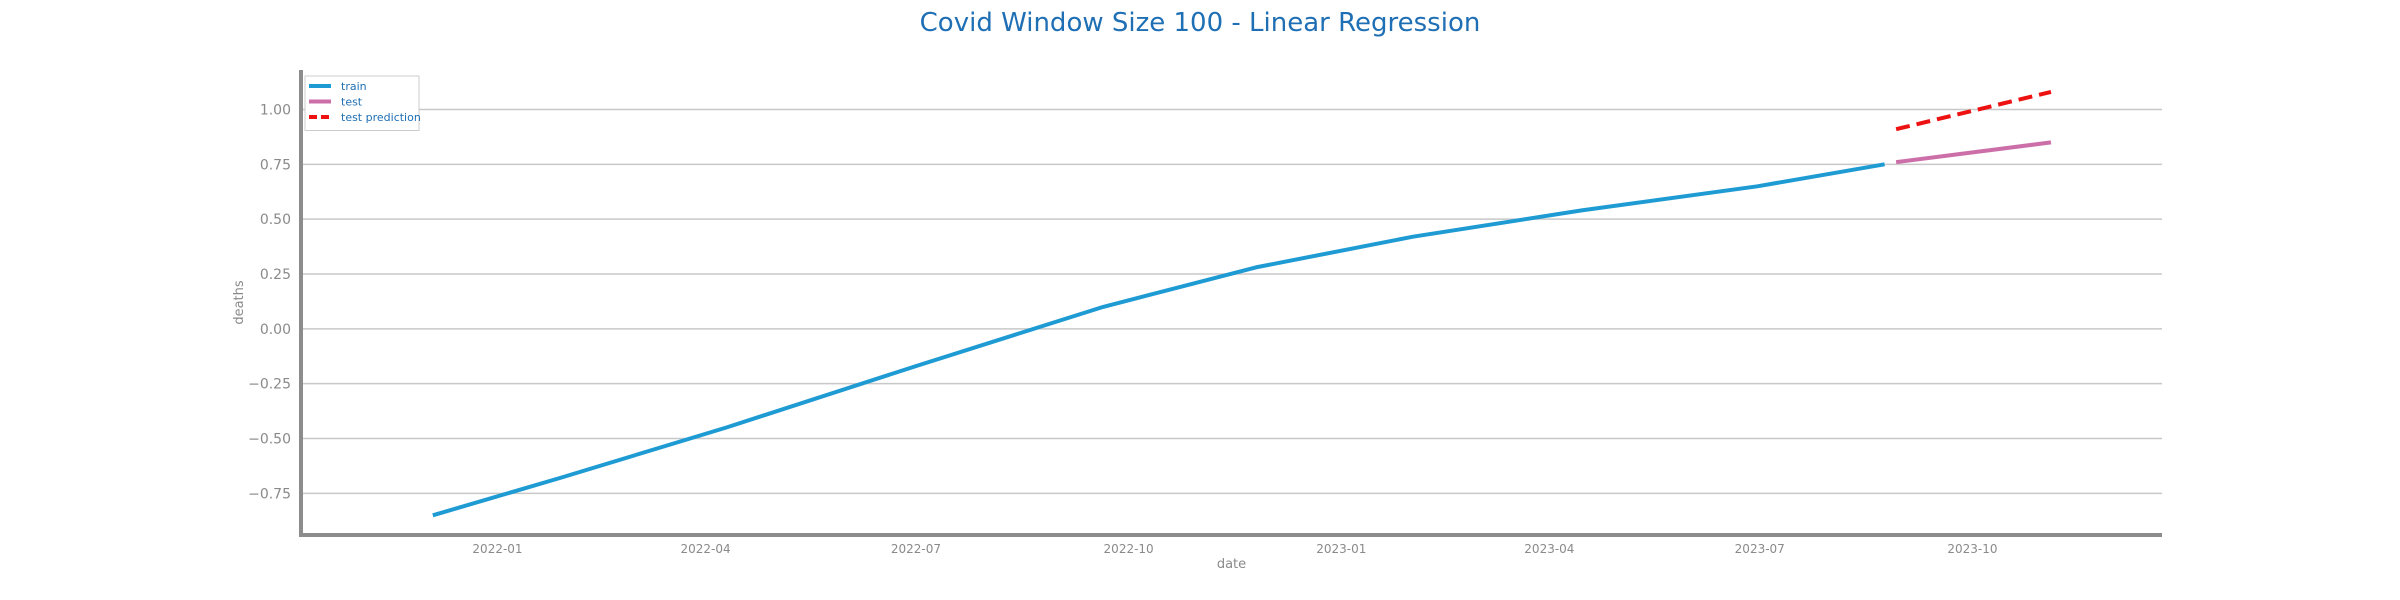  What do you see at coordinates (1760, 549) in the screenshot?
I see `x-tick-label: 2023-07` at bounding box center [1760, 549].